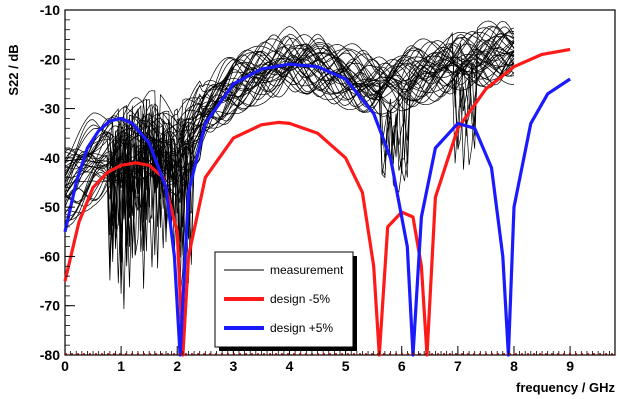  I want to click on legend-label-design-plus5: design +5%, so click(301, 328).